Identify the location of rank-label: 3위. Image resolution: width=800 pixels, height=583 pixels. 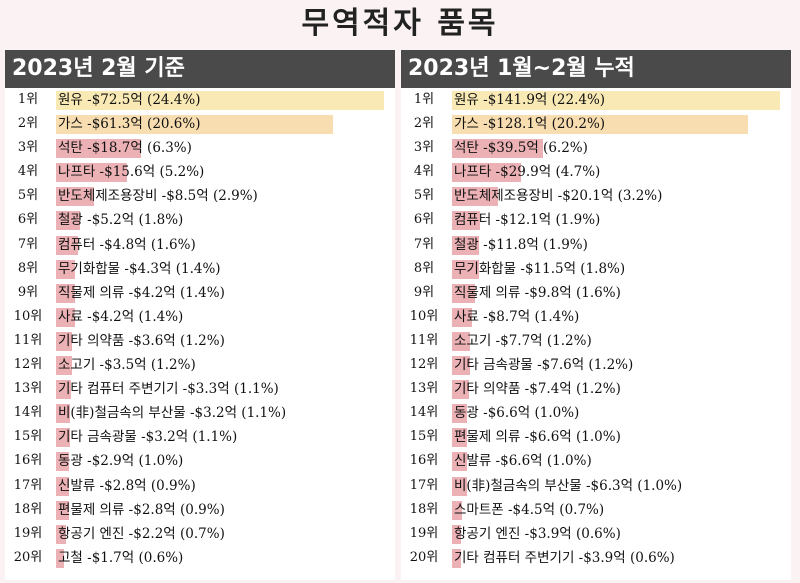
(424, 148).